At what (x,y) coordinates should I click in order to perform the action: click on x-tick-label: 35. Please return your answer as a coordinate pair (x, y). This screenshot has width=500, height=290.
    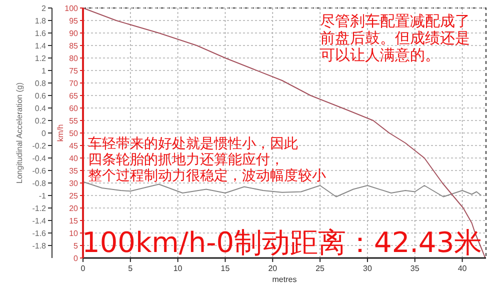
    Looking at the image, I should click on (415, 268).